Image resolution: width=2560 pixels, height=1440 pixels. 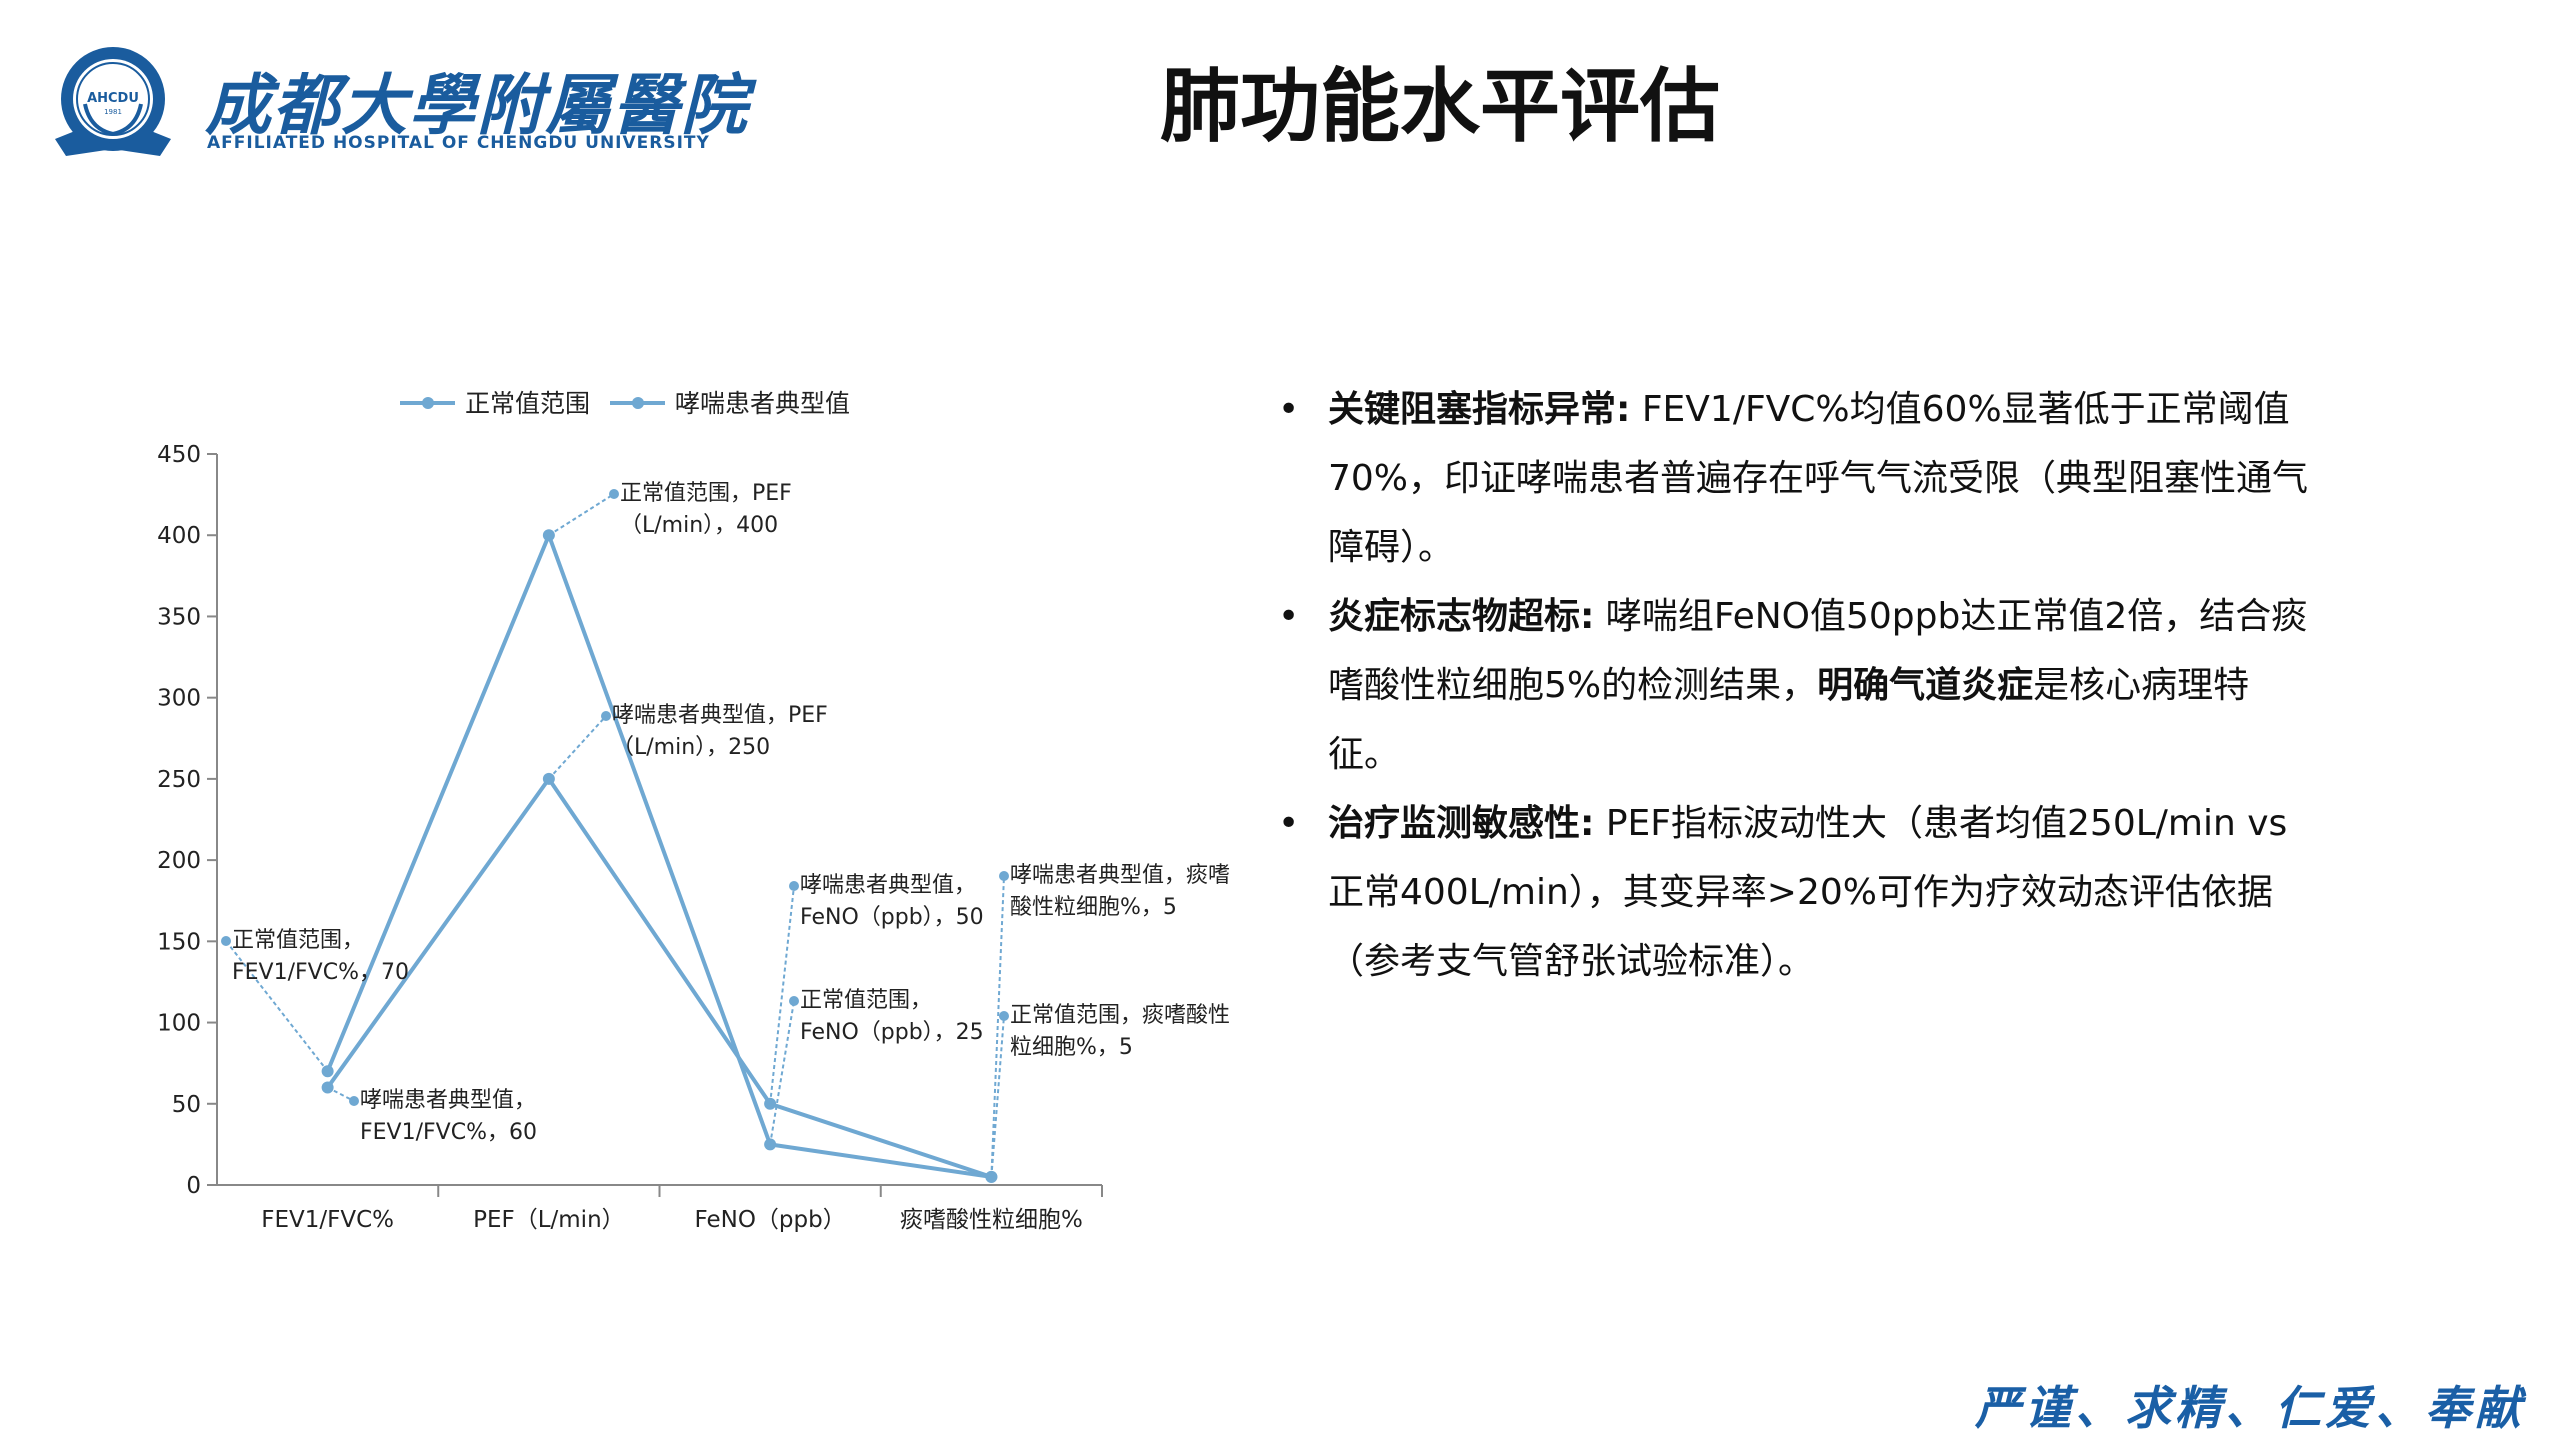 I want to click on hospital-emblem-logo: AHCDU 1981, so click(x=113, y=101).